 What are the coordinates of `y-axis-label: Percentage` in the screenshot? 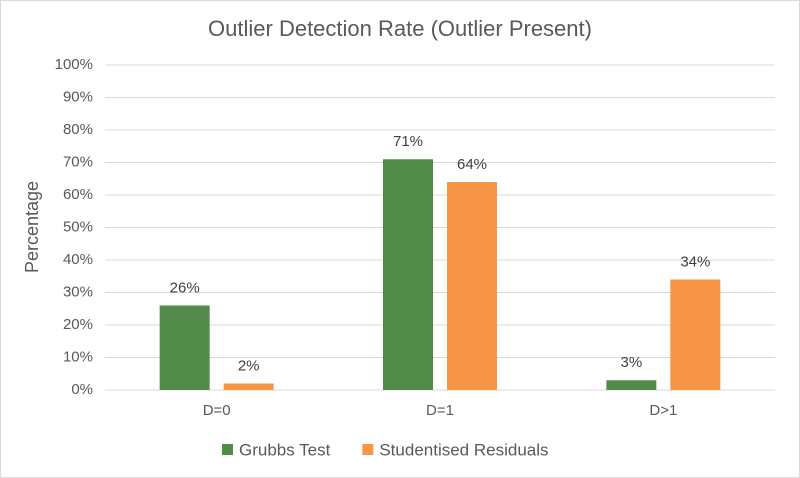 It's located at (32, 227).